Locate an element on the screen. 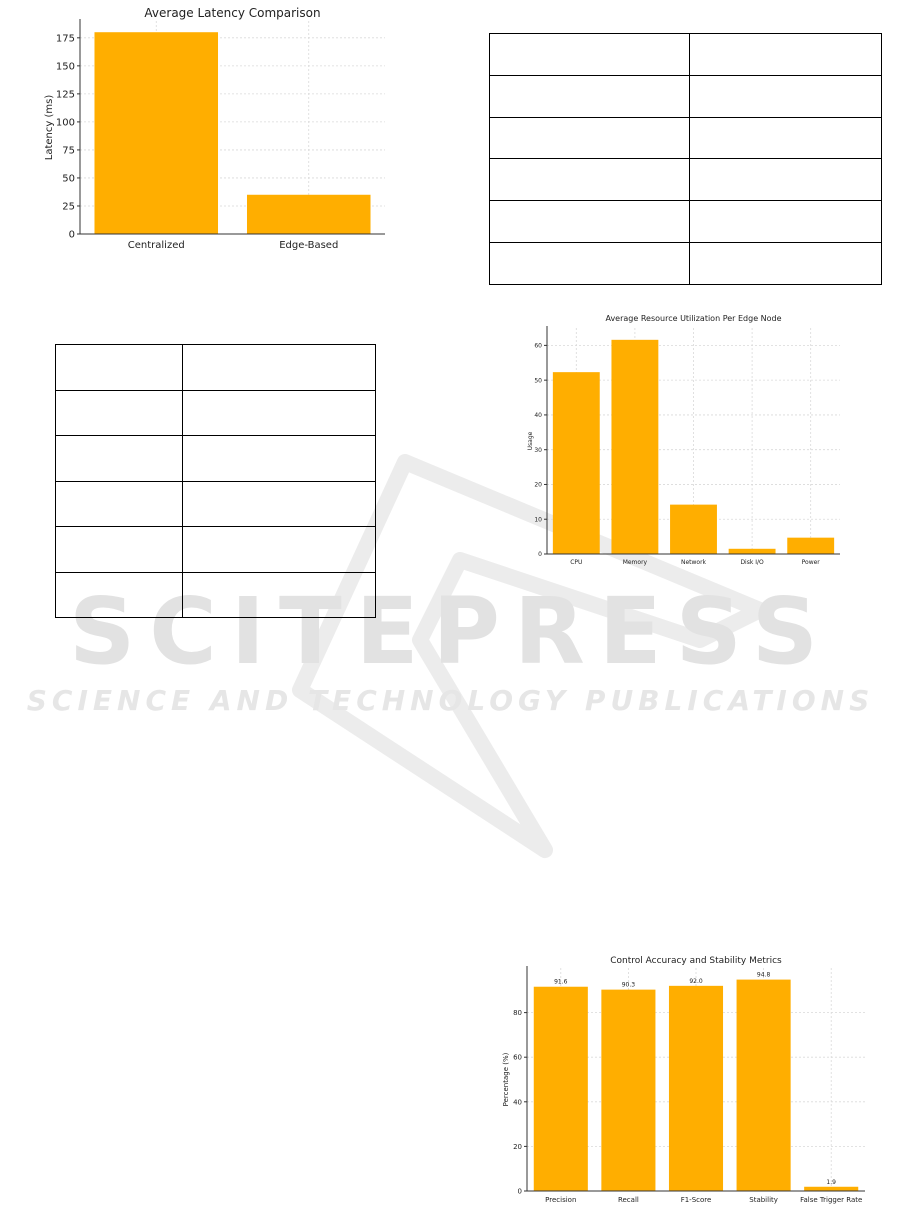 This screenshot has height=1212, width=901. data-label: 91.6 is located at coordinates (561, 982).